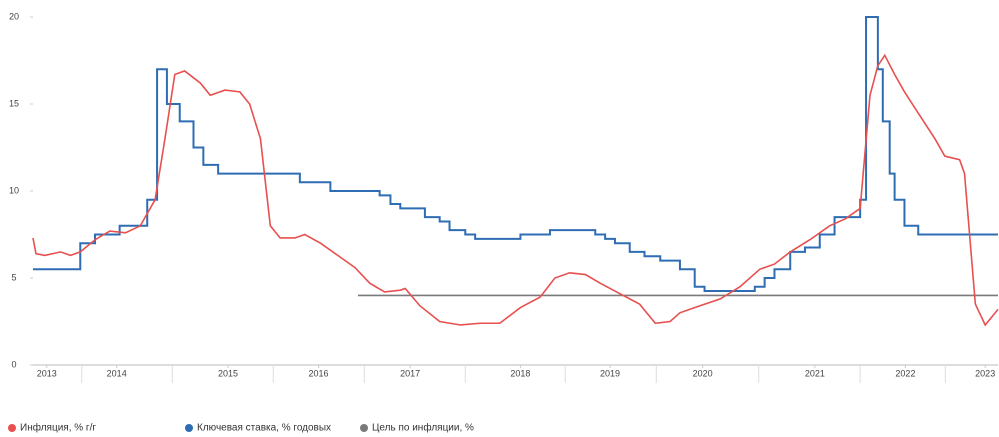 The height and width of the screenshot is (437, 999). I want to click on y-tick-label: 20, so click(14, 16).